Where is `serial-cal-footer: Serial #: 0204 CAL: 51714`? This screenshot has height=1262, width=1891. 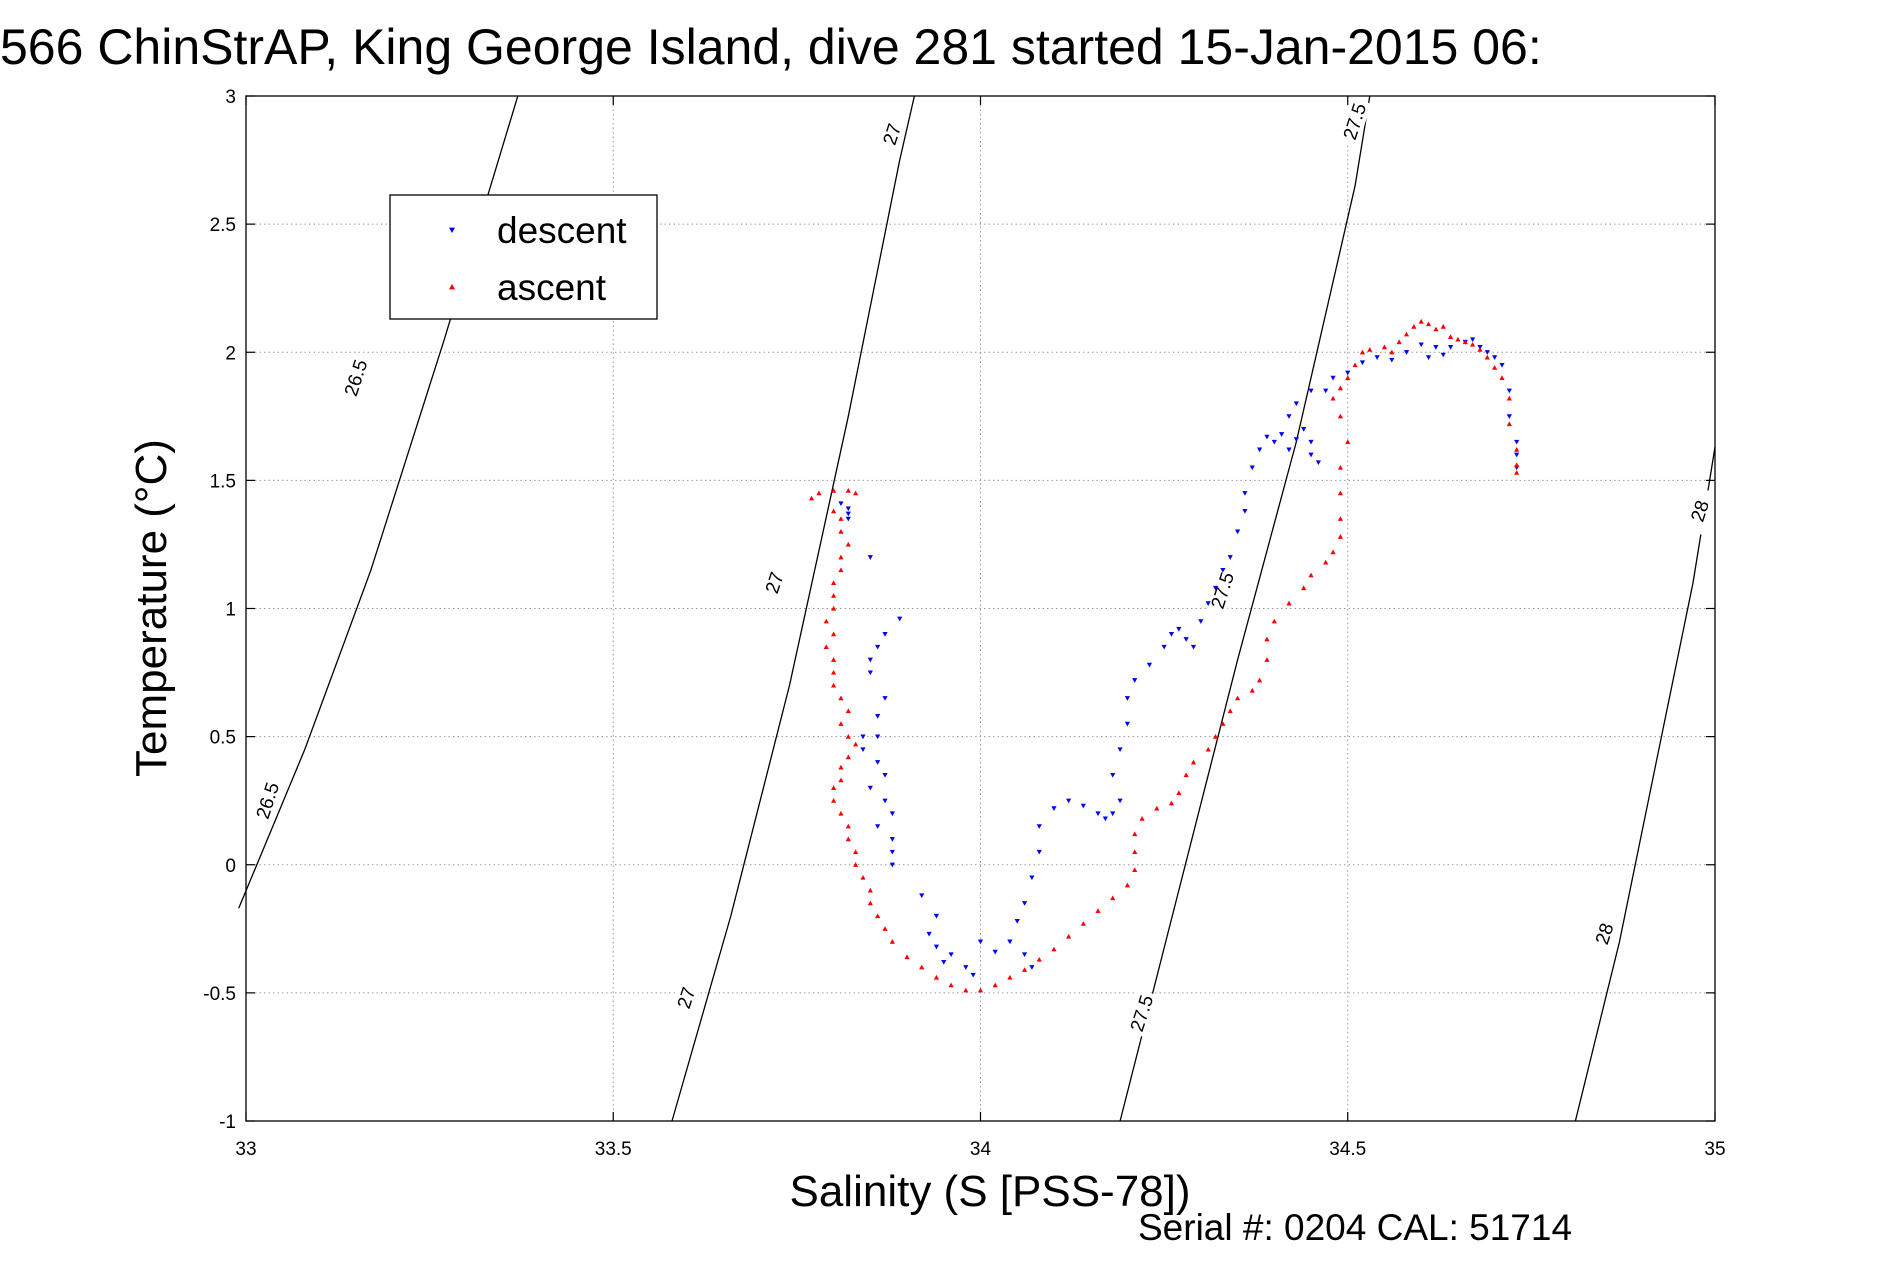 serial-cal-footer: Serial #: 0204 CAL: 51714 is located at coordinates (1355, 1227).